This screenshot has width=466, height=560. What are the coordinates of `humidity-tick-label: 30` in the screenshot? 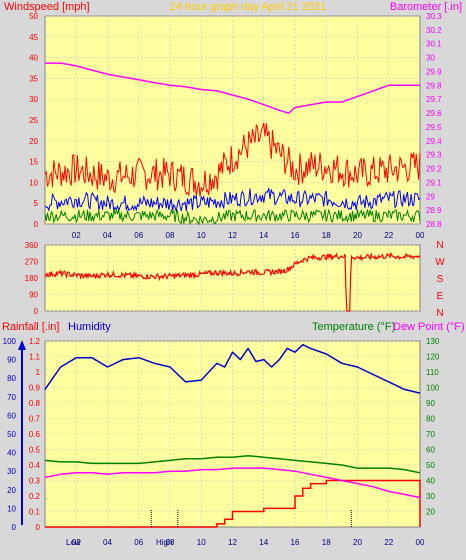 It's located at (11, 471).